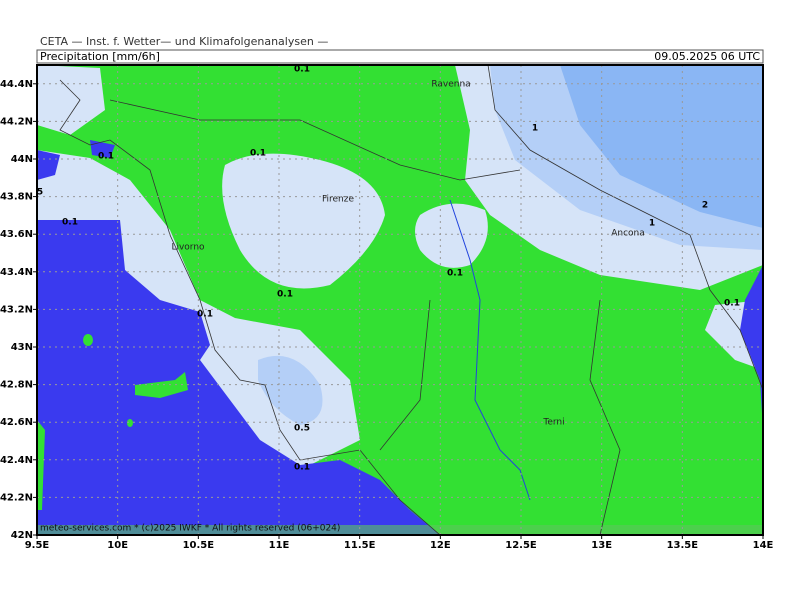 The height and width of the screenshot is (600, 800). Describe the element at coordinates (16, 422) in the screenshot. I see `y-tick-label: 42.6N` at that location.